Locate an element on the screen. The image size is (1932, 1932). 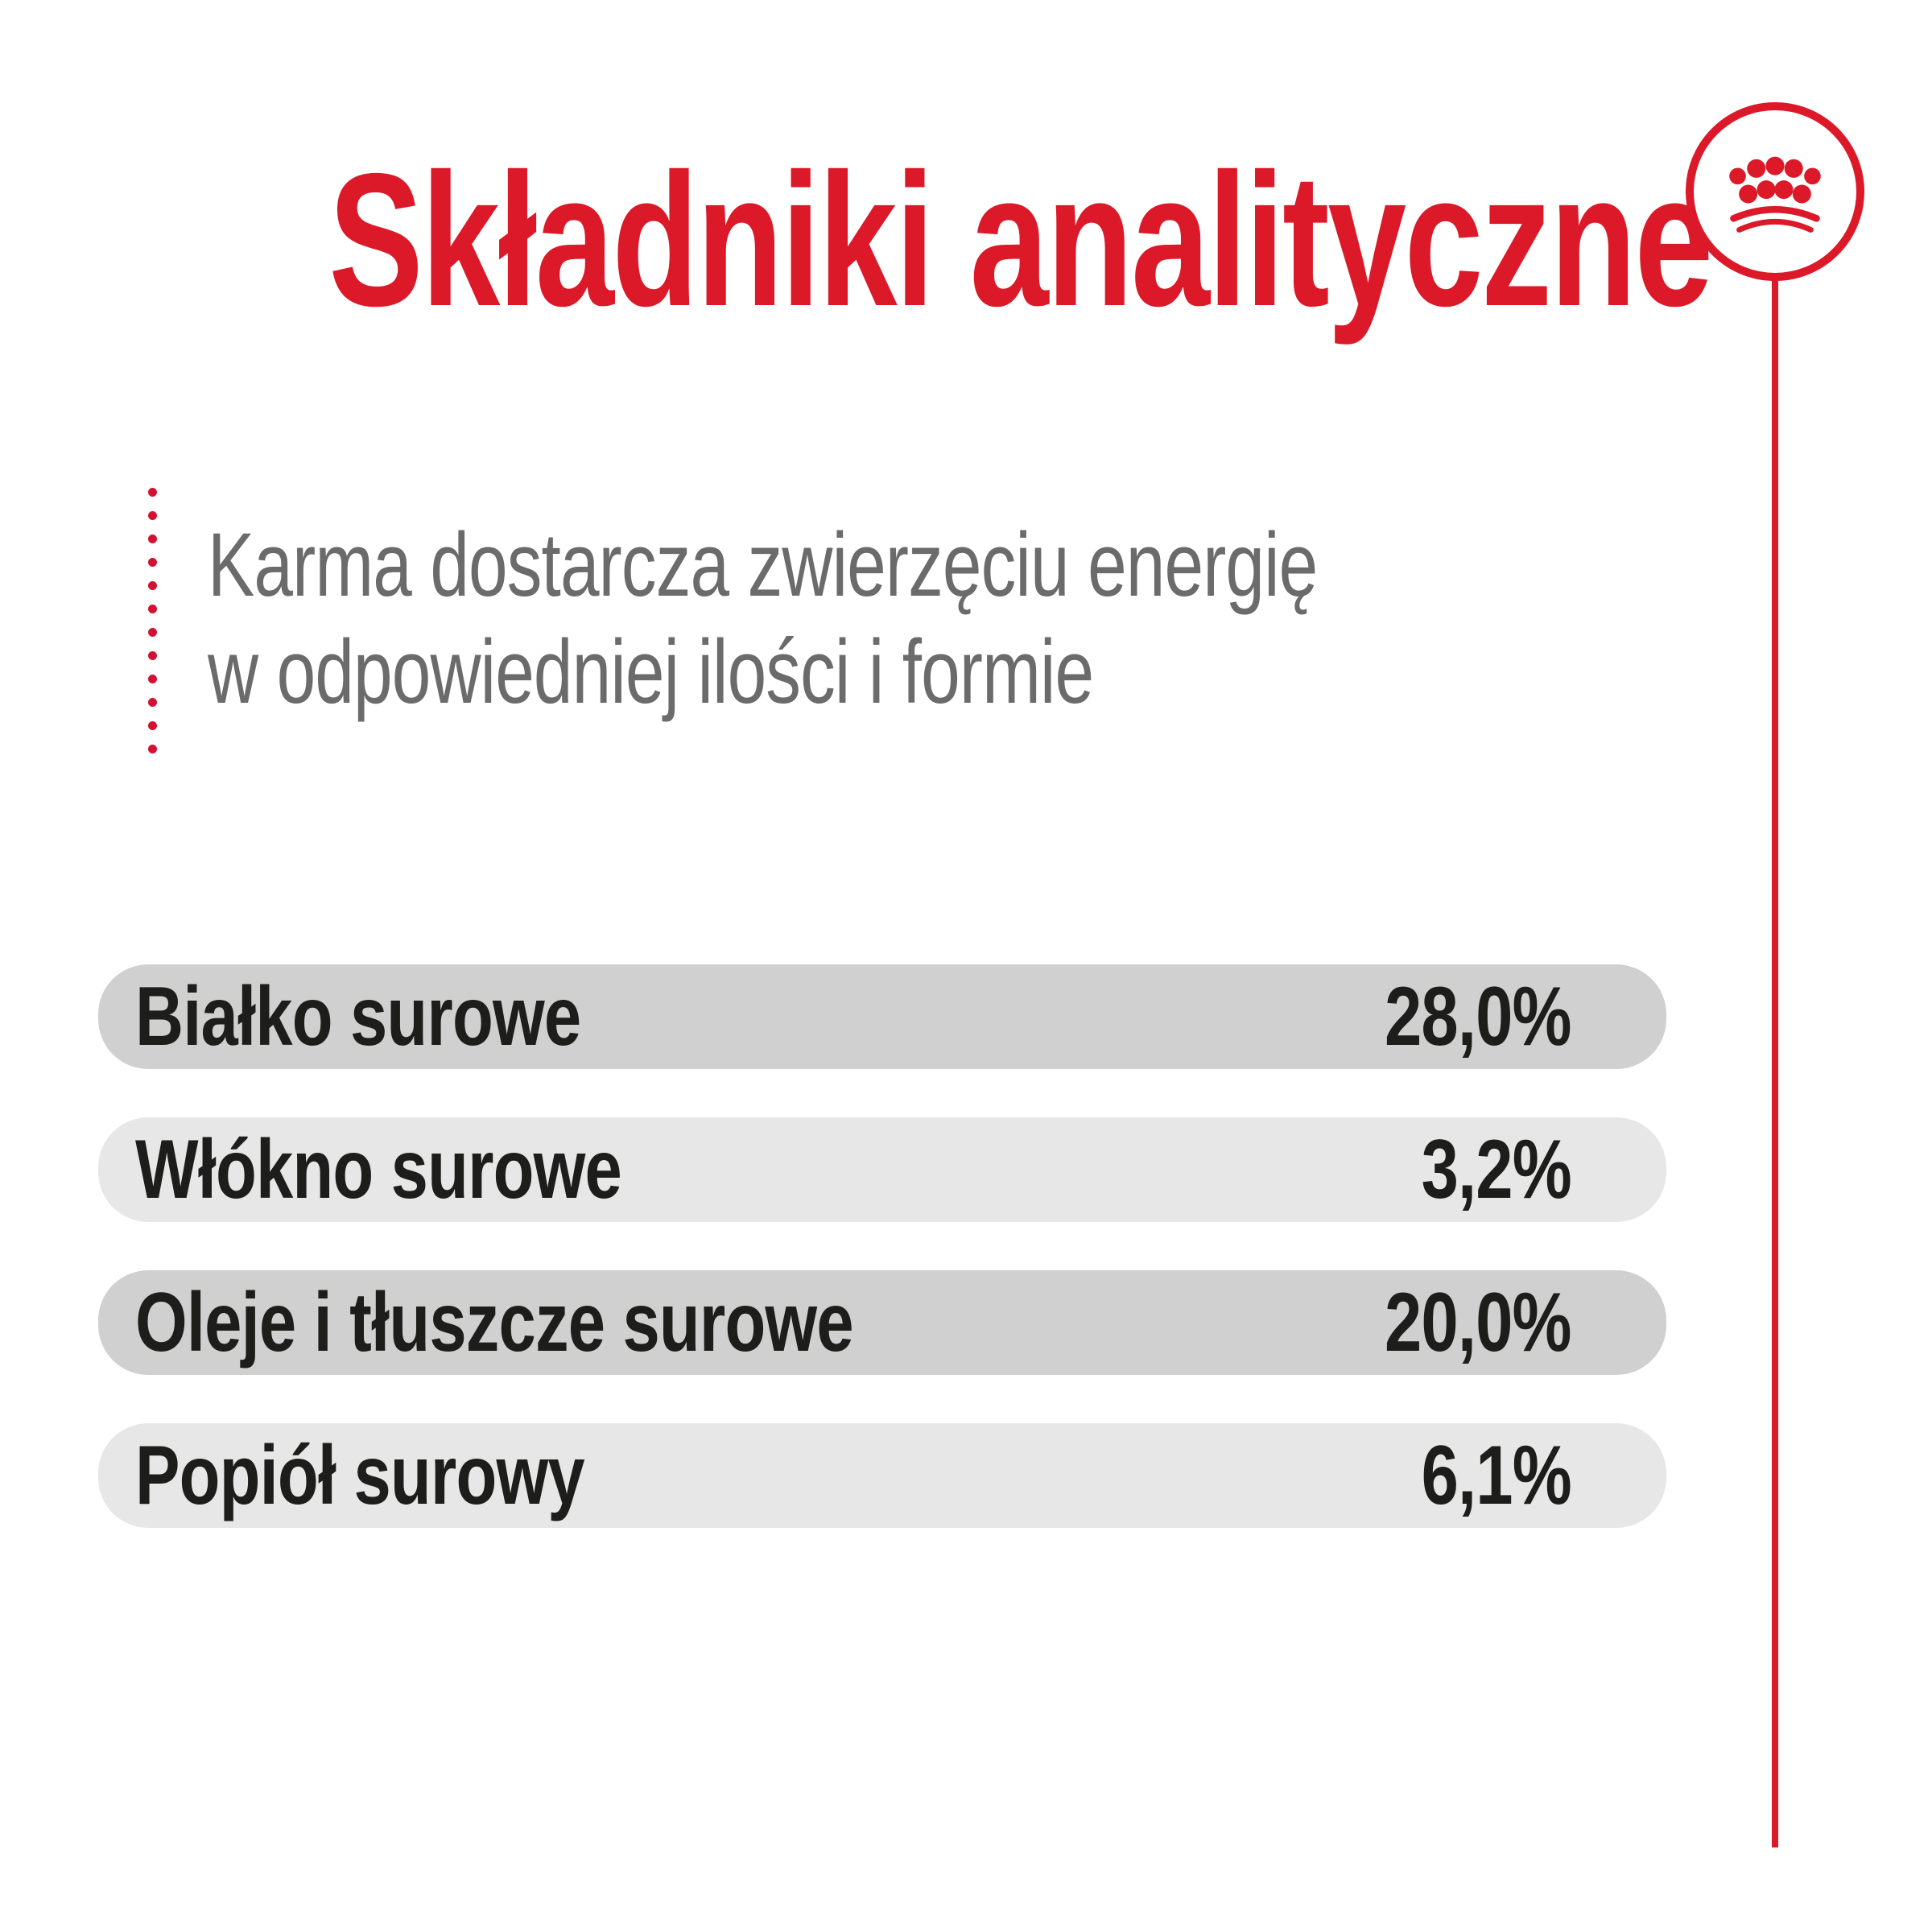
row-label: Popiół surowy is located at coordinates (360, 1475).